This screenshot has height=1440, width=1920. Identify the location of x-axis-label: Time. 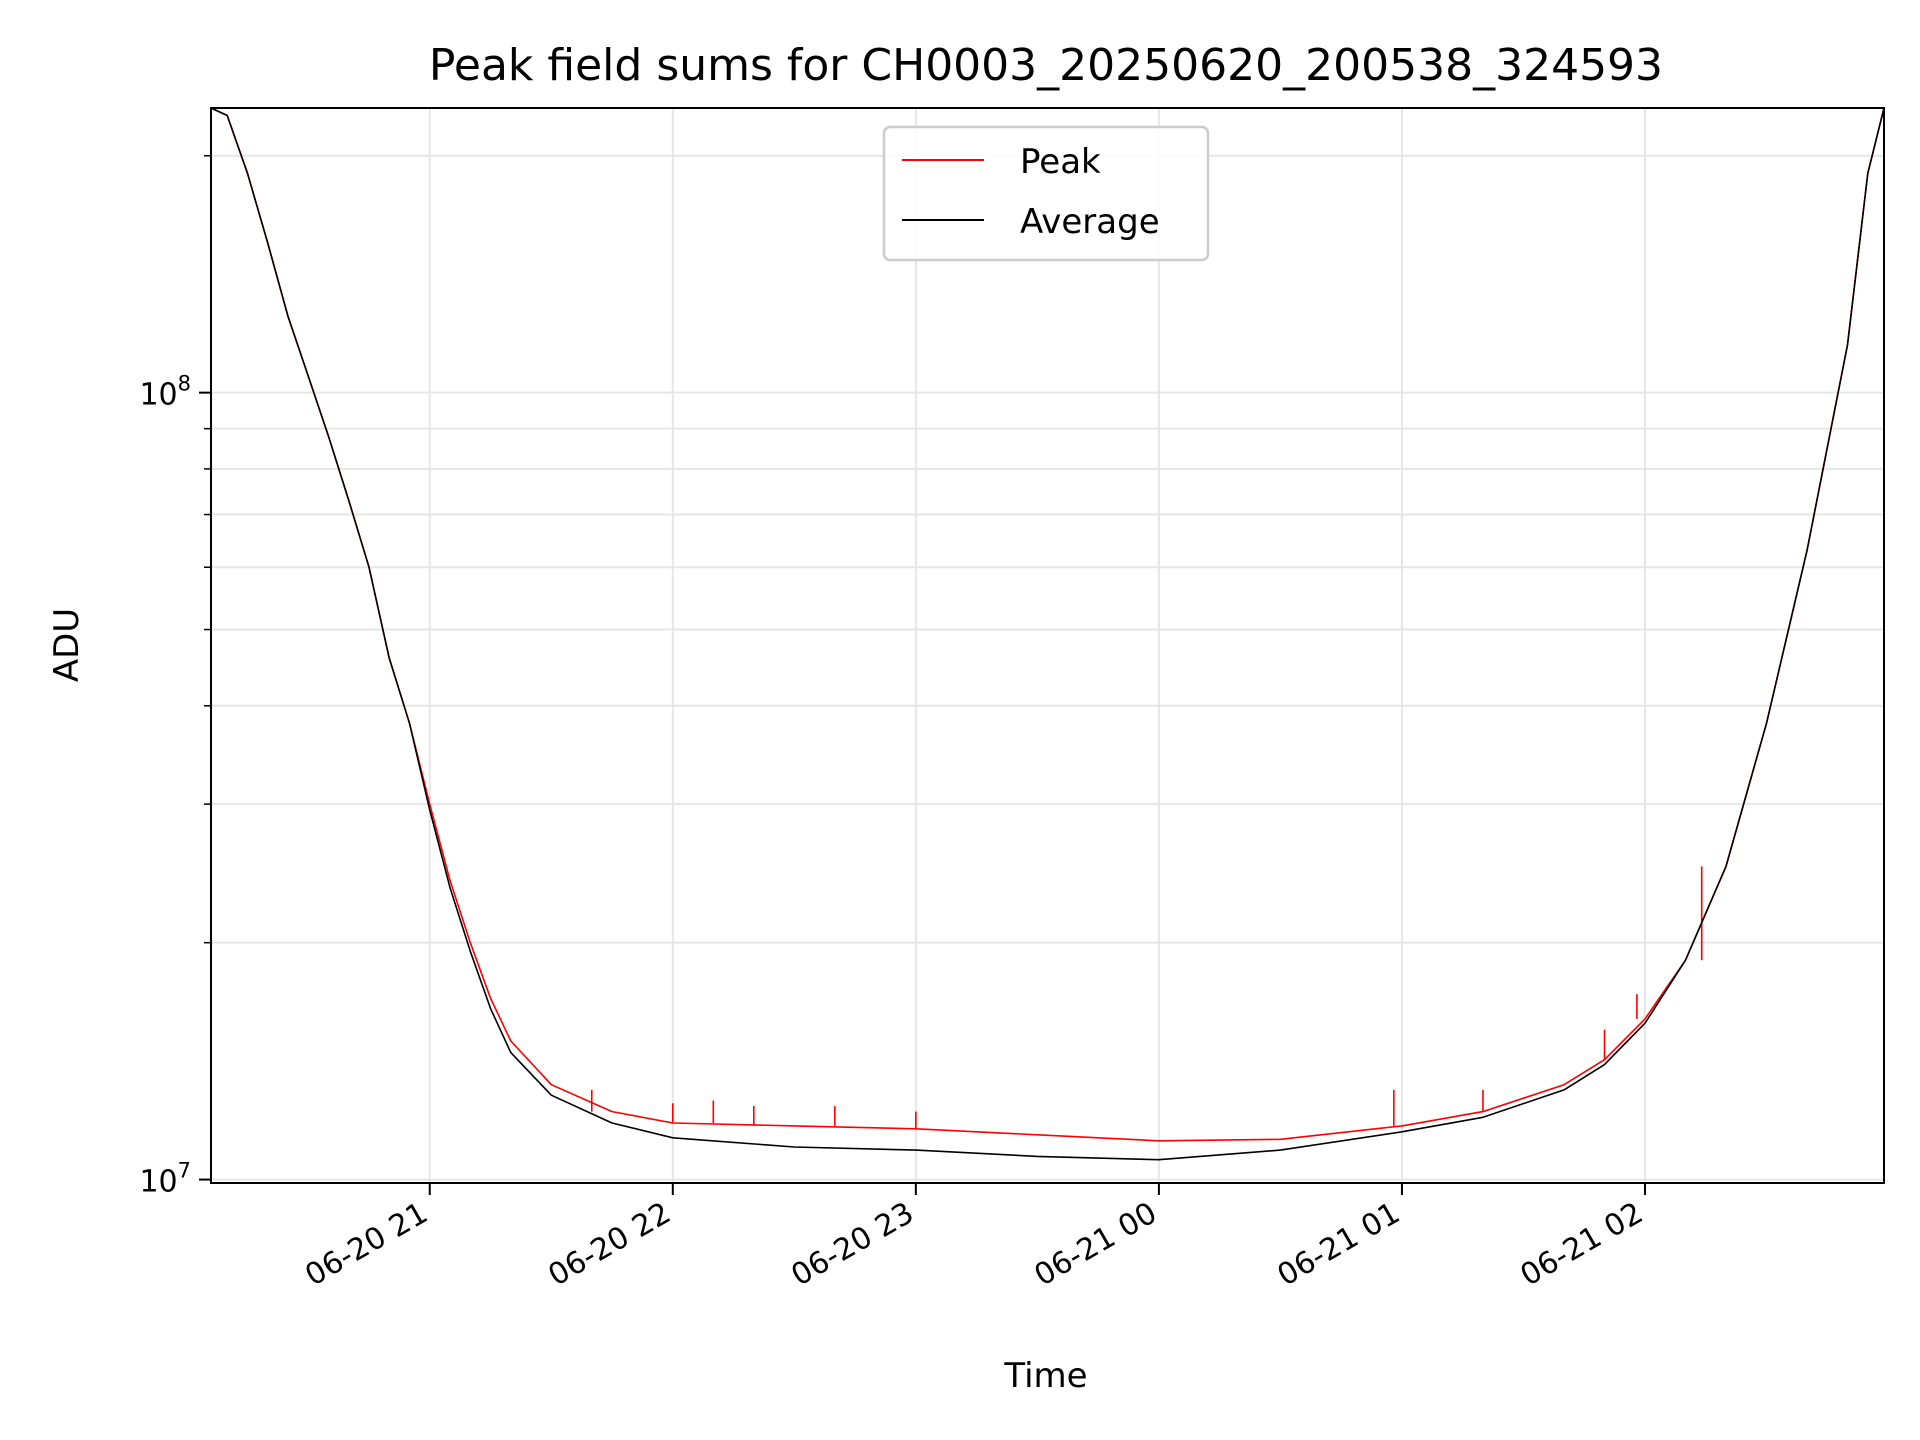
(1045, 1376).